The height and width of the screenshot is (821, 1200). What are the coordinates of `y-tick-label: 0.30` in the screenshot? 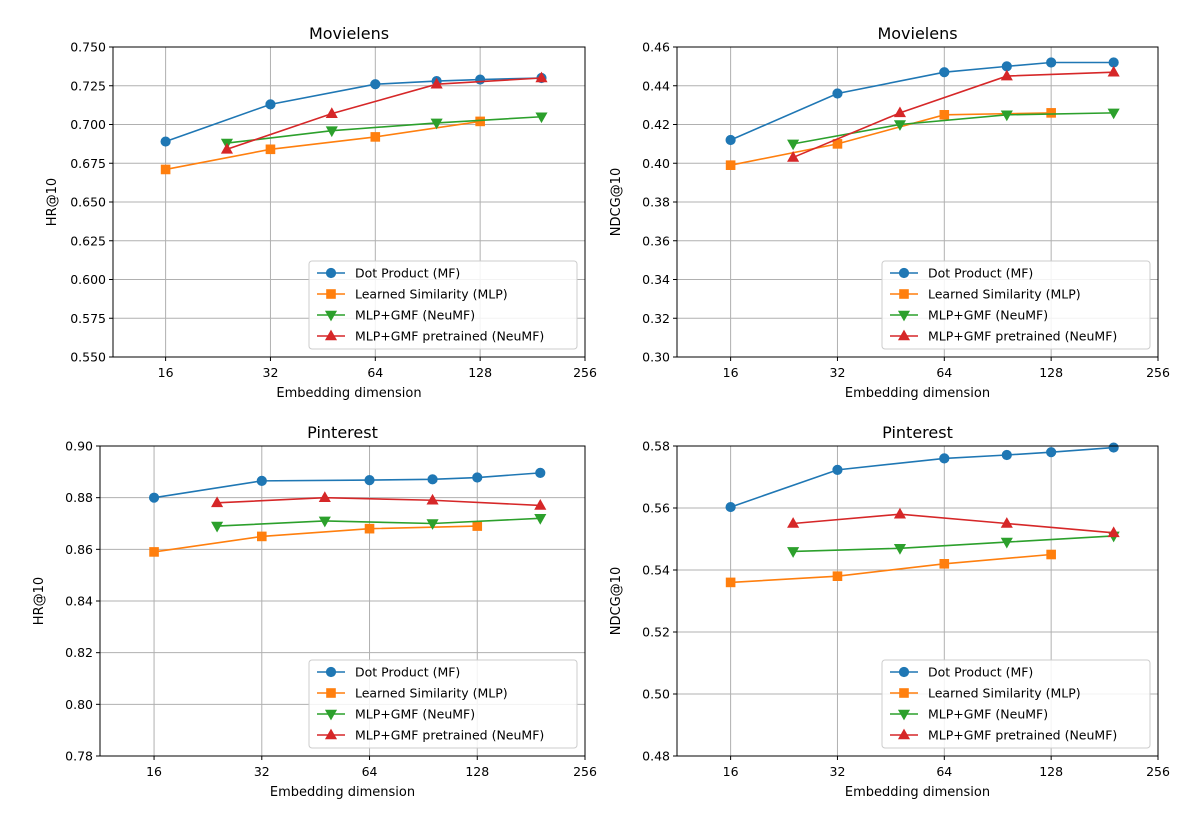 It's located at (656, 357).